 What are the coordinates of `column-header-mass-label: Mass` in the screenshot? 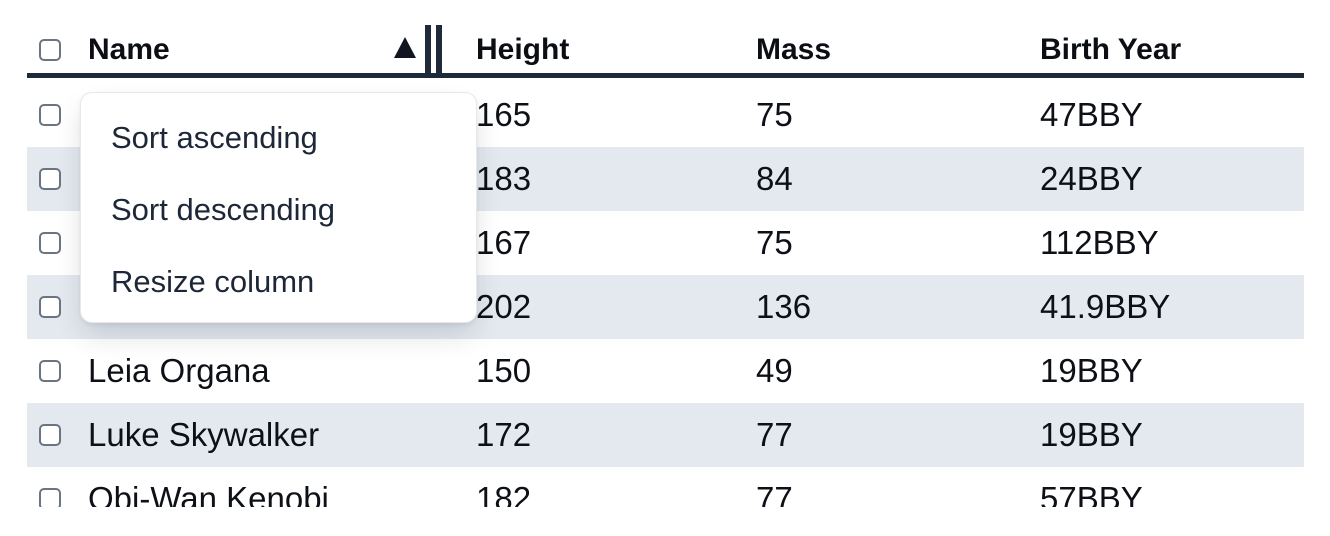 It's located at (794, 49).